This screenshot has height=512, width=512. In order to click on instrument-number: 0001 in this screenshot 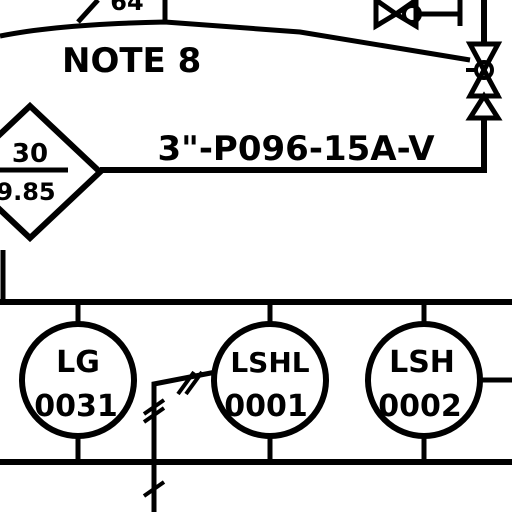, I will do `click(266, 406)`.